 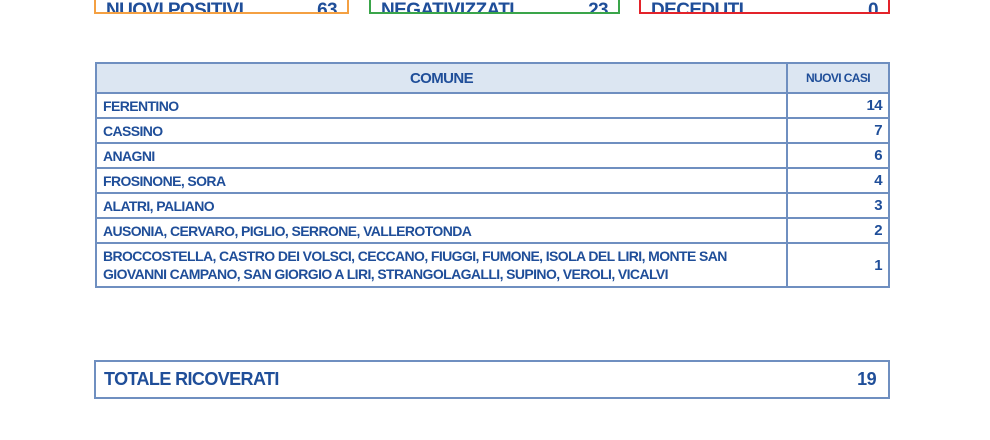 I want to click on table-row: FROSINONE, SORA 4, so click(x=492, y=180).